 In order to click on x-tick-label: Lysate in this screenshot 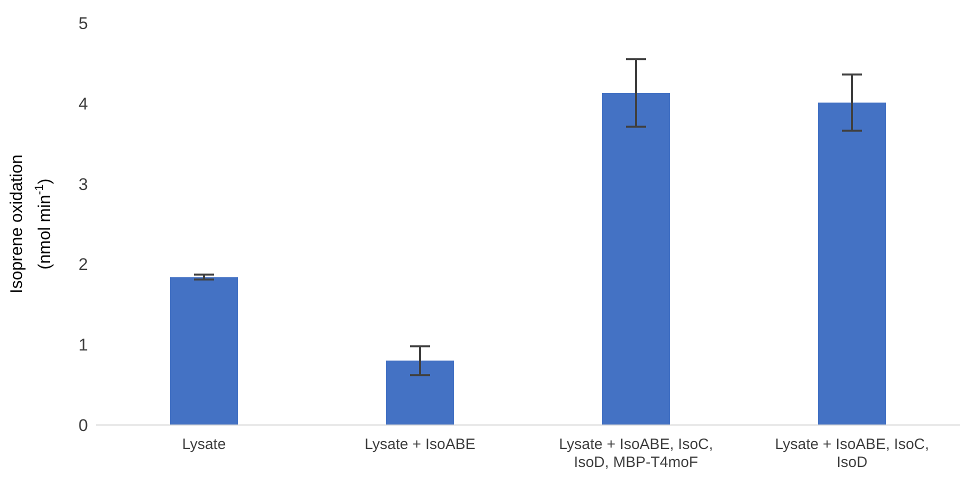, I will do `click(204, 444)`.